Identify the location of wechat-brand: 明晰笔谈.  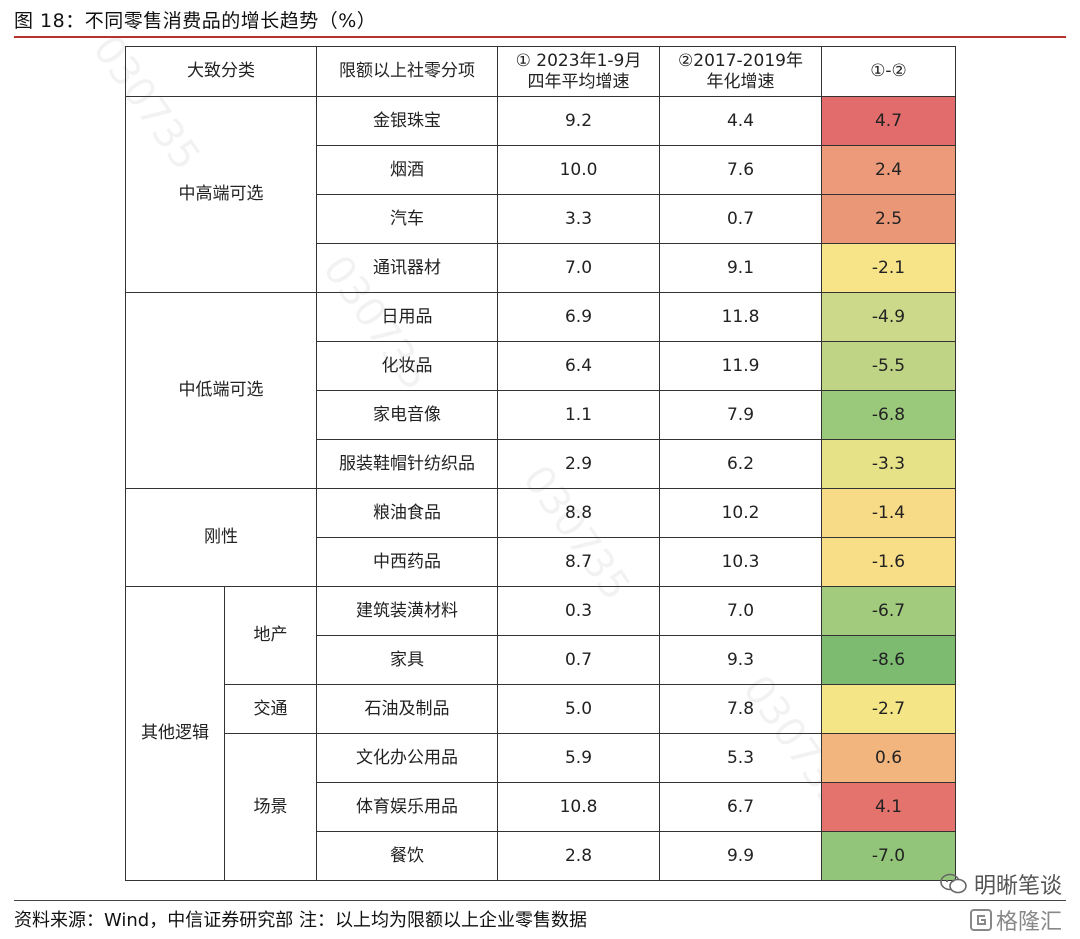
(1001, 884).